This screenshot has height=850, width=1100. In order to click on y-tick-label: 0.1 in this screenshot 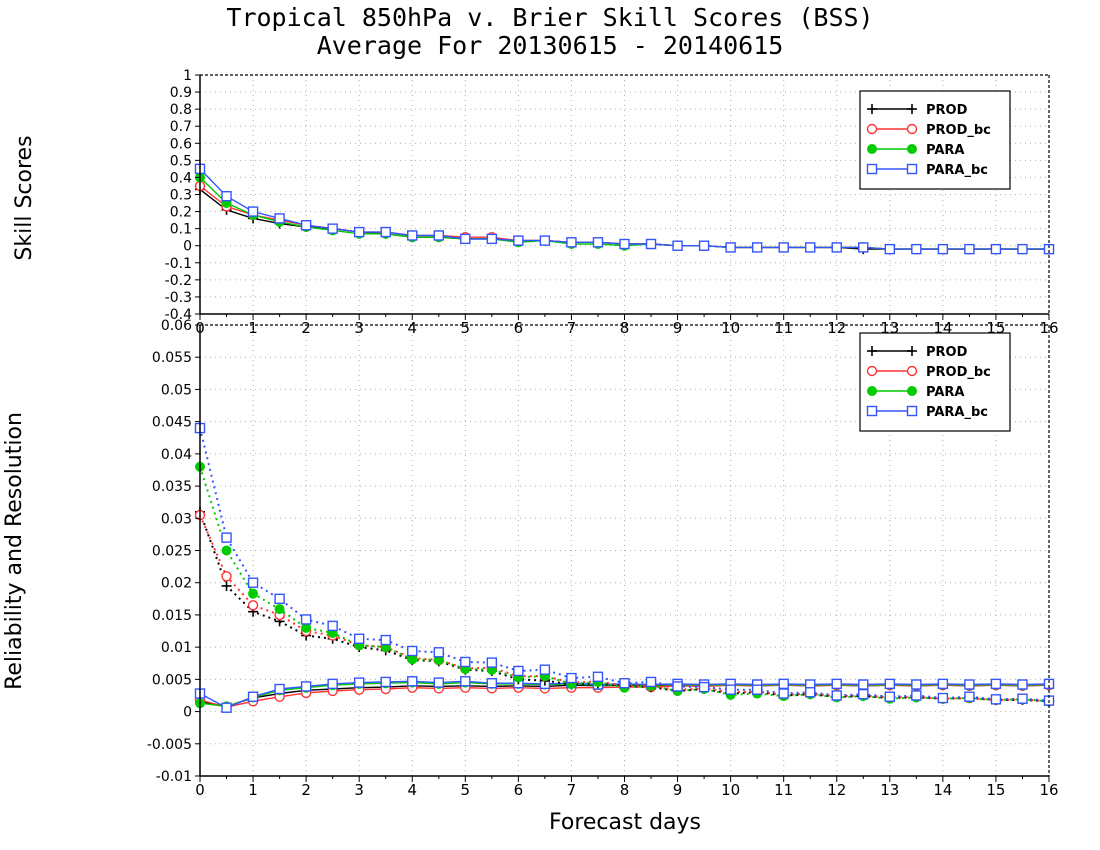, I will do `click(181, 230)`.